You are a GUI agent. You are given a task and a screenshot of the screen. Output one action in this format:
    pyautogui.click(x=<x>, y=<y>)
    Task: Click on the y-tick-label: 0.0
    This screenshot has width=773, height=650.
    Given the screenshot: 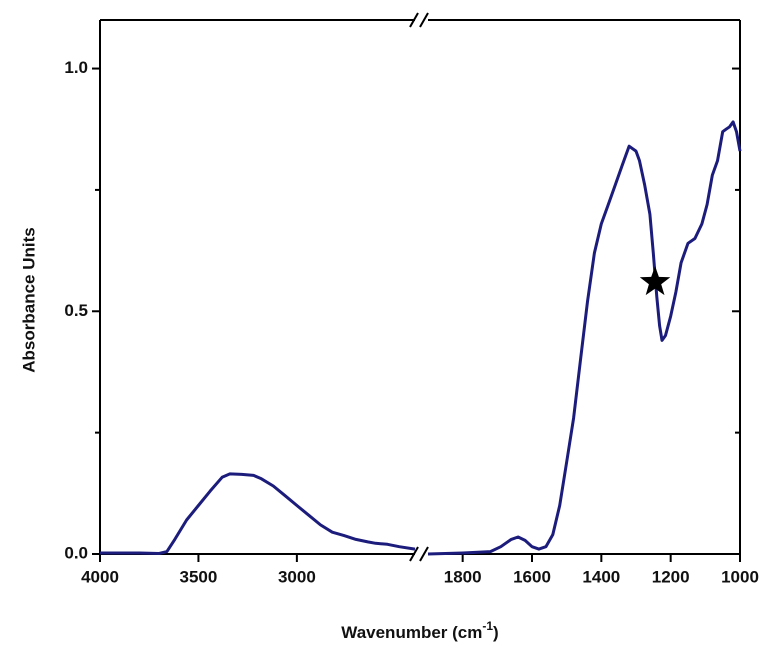 What is the action you would take?
    pyautogui.click(x=76, y=552)
    